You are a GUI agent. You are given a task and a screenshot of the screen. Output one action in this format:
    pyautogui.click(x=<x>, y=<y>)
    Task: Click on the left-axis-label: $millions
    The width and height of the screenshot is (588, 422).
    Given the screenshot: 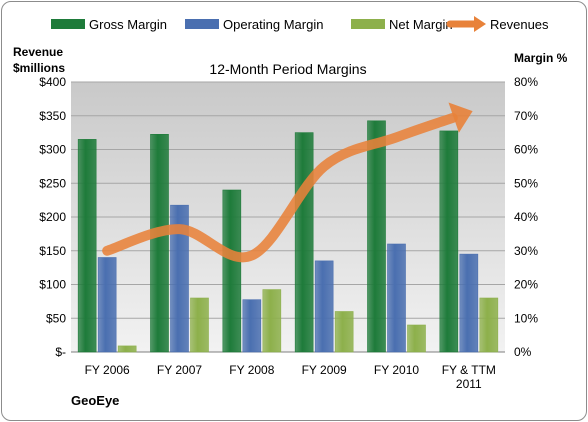 What is the action you would take?
    pyautogui.click(x=39, y=68)
    